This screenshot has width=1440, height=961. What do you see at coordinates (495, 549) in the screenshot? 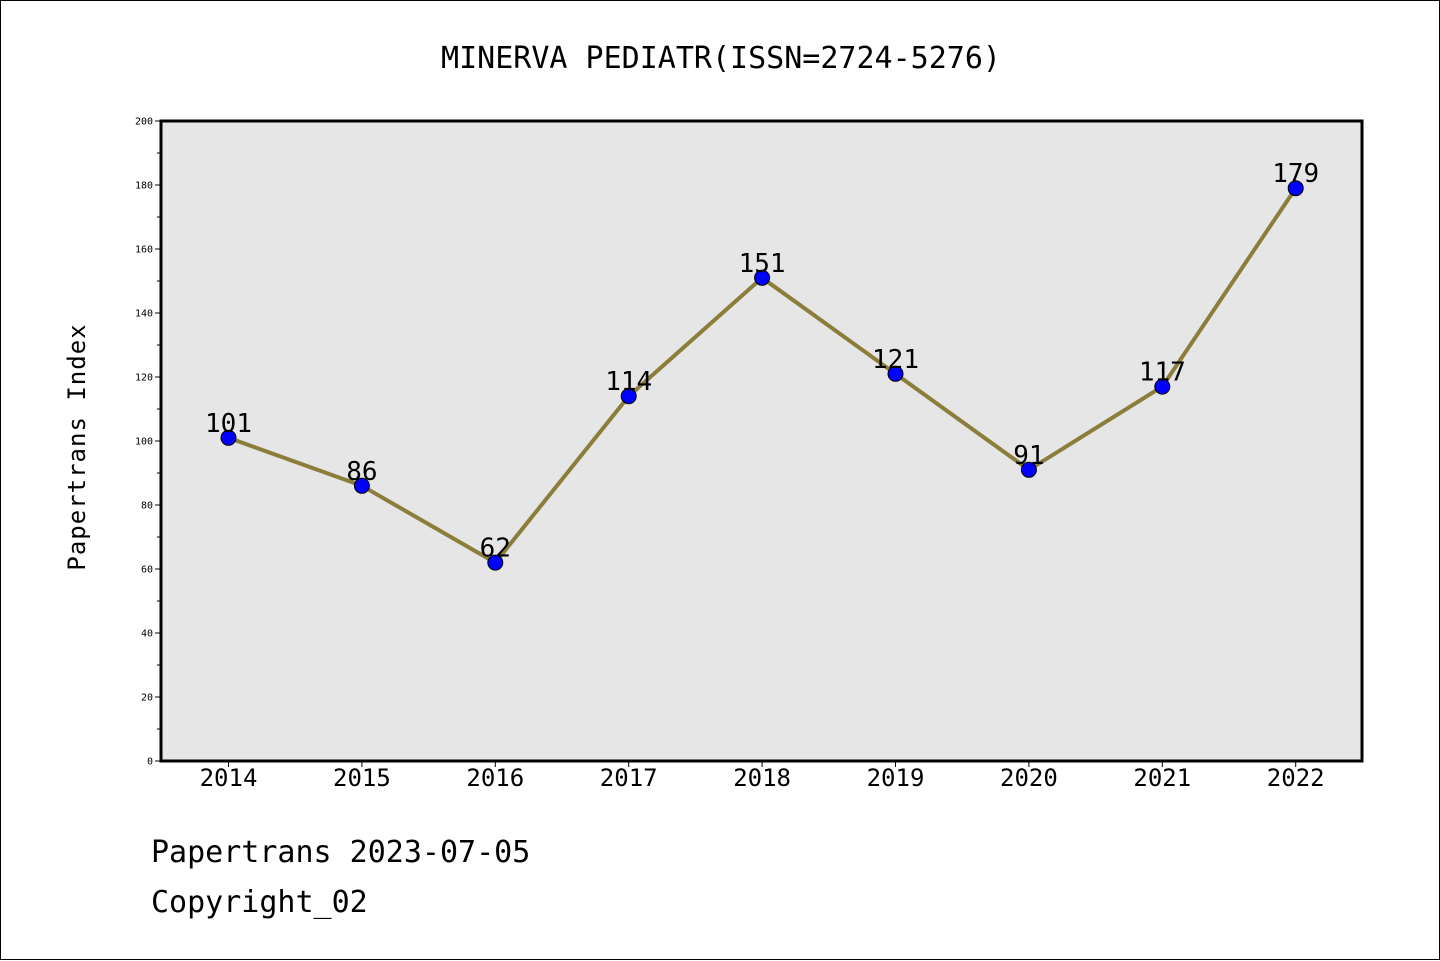
I see `data-label: 62` at bounding box center [495, 549].